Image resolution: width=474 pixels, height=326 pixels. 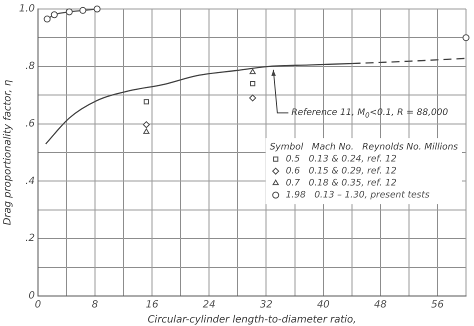 What do you see at coordinates (323, 305) in the screenshot?
I see `x-tick-label: 40` at bounding box center [323, 305].